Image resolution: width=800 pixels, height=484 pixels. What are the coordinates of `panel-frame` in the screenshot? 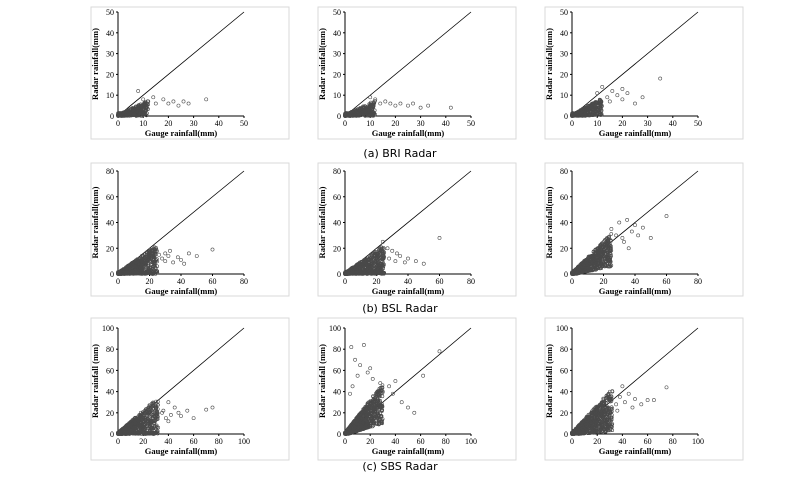 It's located at (190, 229).